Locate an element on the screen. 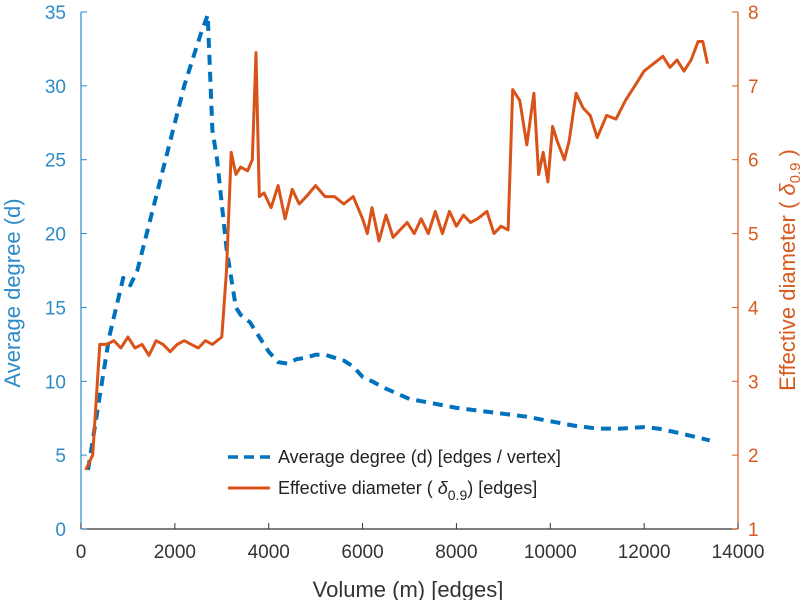 Image resolution: width=812 pixels, height=600 pixels. y-left-tick-label: 30 is located at coordinates (55, 87).